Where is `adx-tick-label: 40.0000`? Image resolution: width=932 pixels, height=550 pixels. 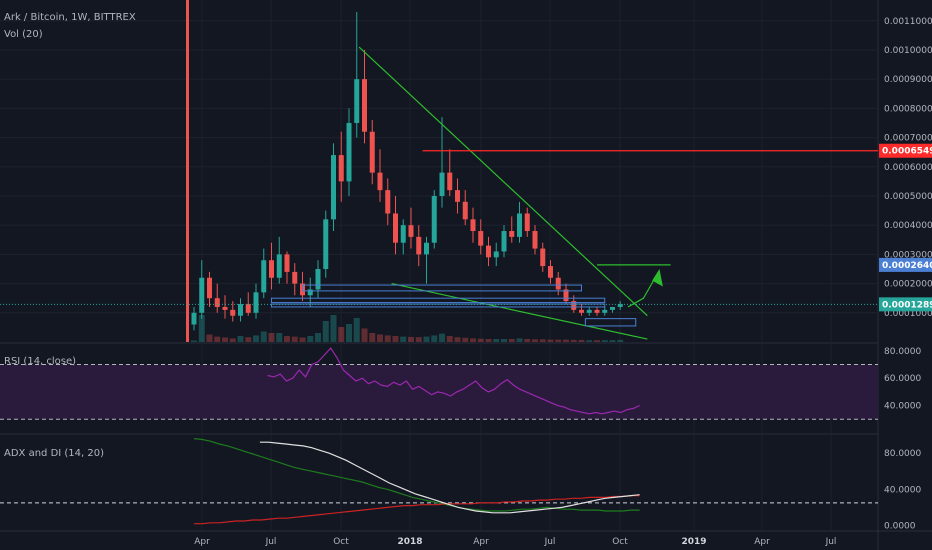
adx-tick-label: 40.0000 is located at coordinates (902, 490).